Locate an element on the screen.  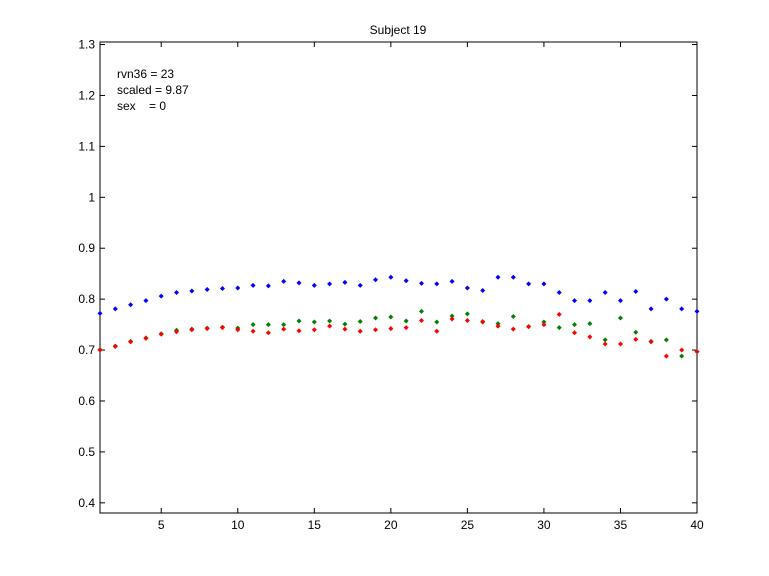
x-tick-label: 10 is located at coordinates (238, 525).